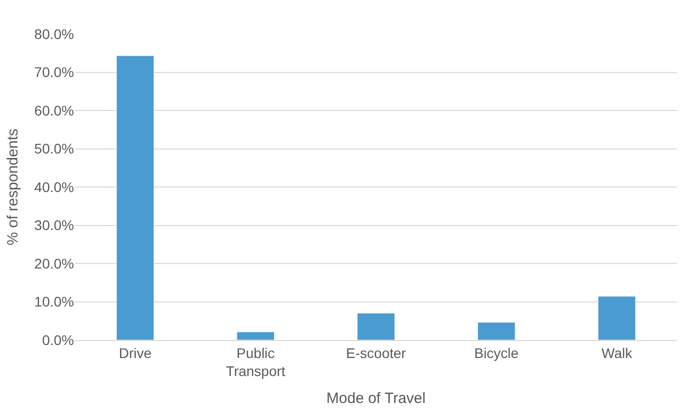  Describe the element at coordinates (376, 352) in the screenshot. I see `x-tick-label: E-scooter` at that location.